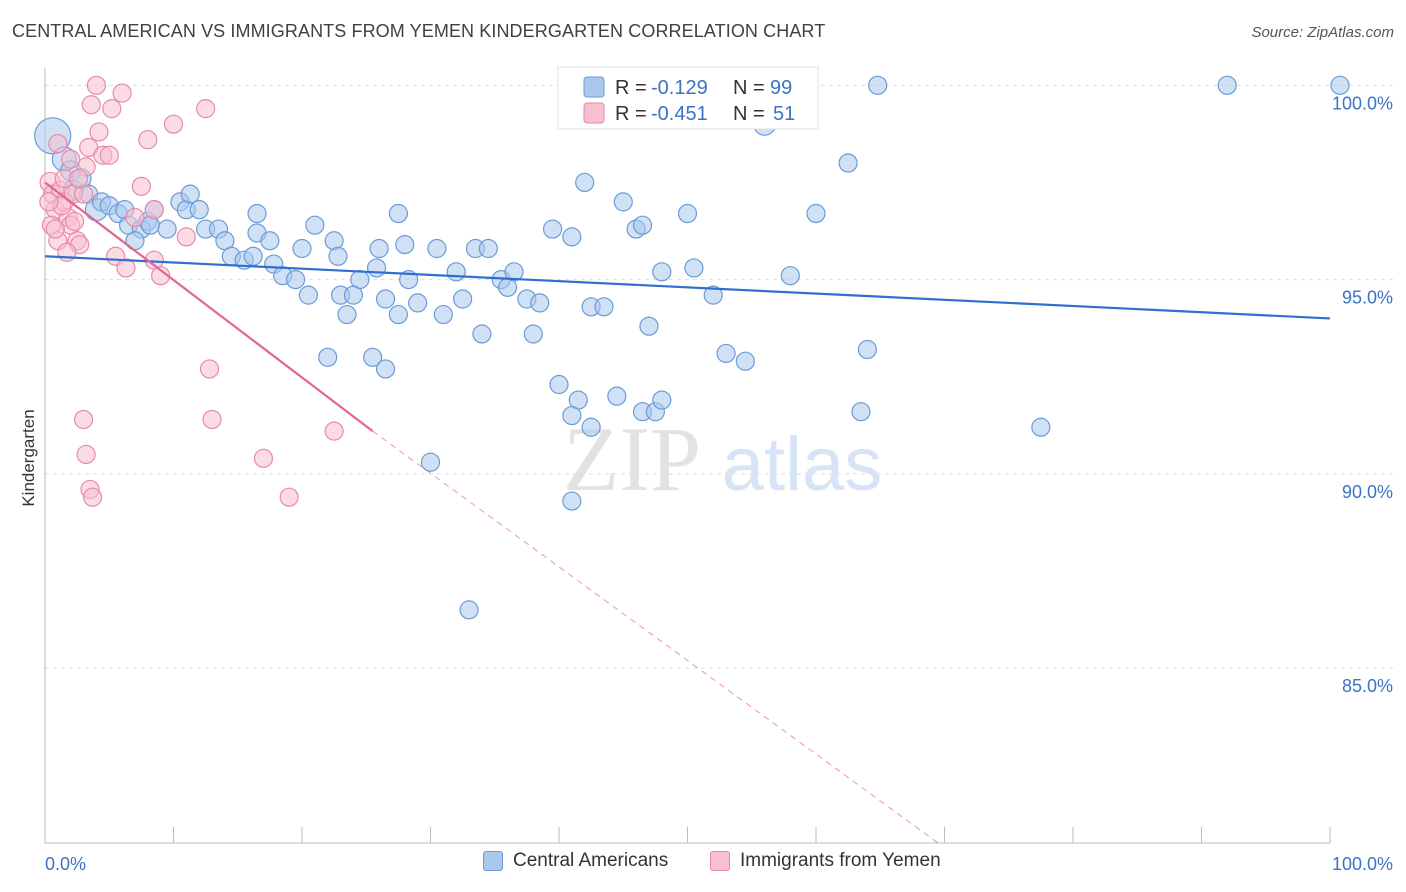 Image resolution: width=1406 pixels, height=892 pixels. I want to click on watermark: ZIP atlas, so click(722, 459).